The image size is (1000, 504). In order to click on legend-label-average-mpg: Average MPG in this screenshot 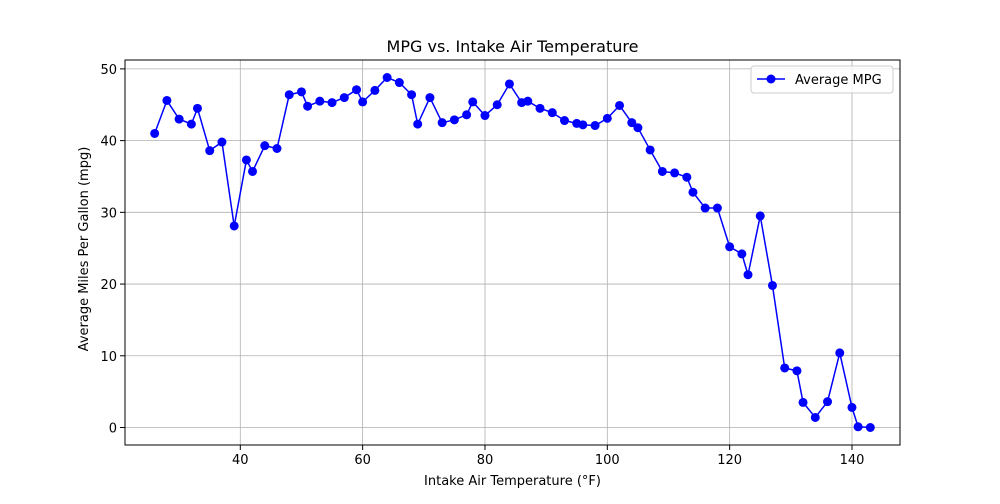, I will do `click(838, 80)`.